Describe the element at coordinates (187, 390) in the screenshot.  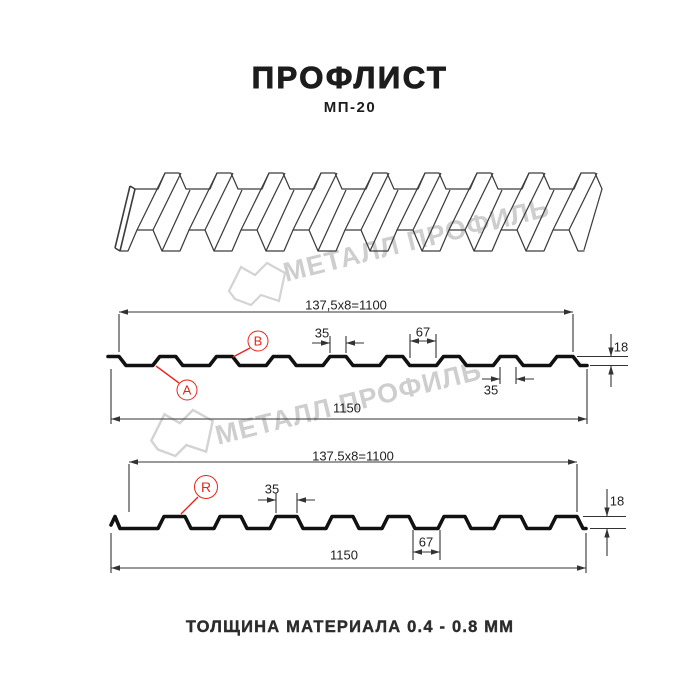
I see `marker-side-a: A` at that location.